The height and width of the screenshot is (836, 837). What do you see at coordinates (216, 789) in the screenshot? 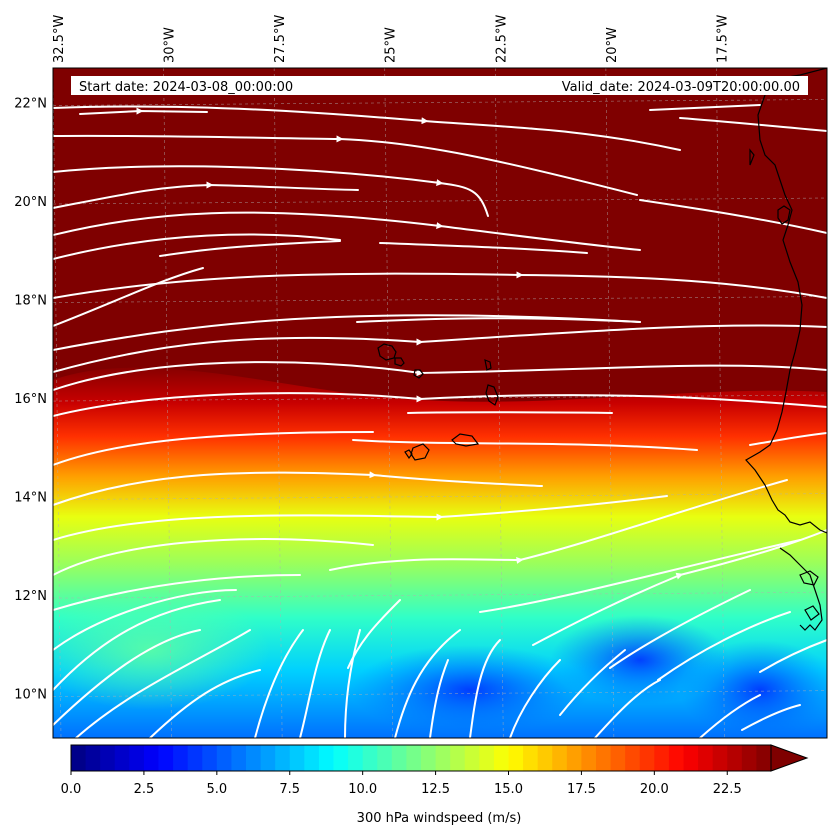
I see `colorbar-tick-label: 5.0` at bounding box center [216, 789].